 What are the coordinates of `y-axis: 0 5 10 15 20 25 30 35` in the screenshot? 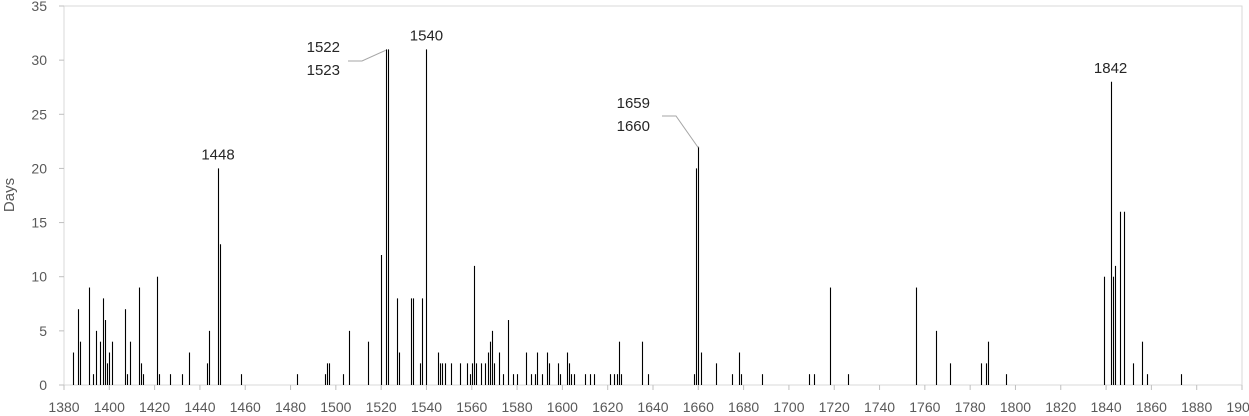 It's located at (47, 196).